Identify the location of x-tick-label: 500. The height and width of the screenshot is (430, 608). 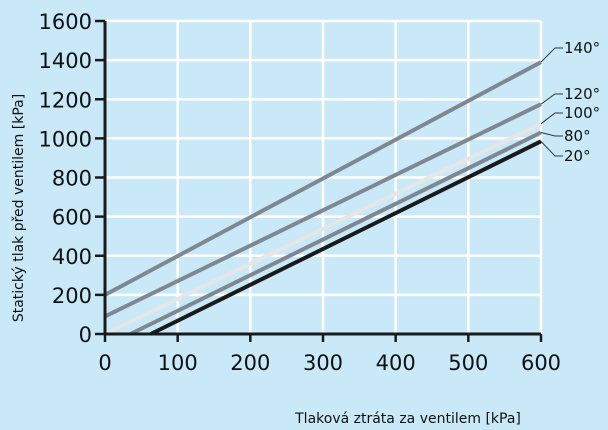
(468, 363).